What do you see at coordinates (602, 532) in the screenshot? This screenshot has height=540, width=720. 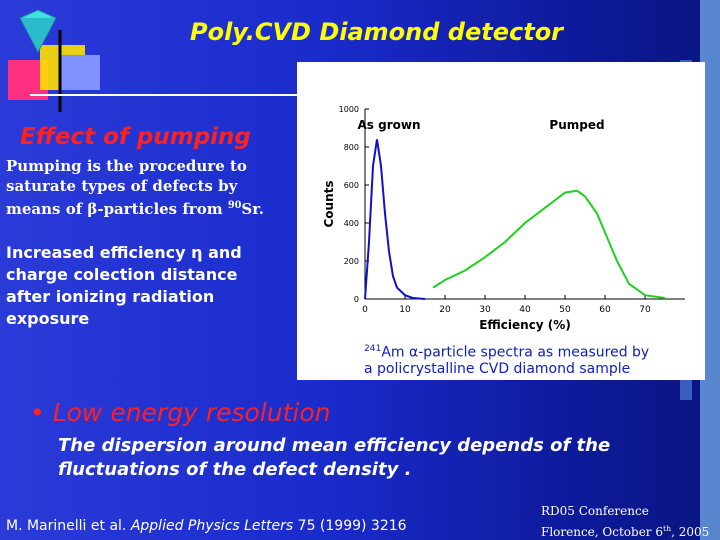 I see `text: Florence, October 6` at bounding box center [602, 532].